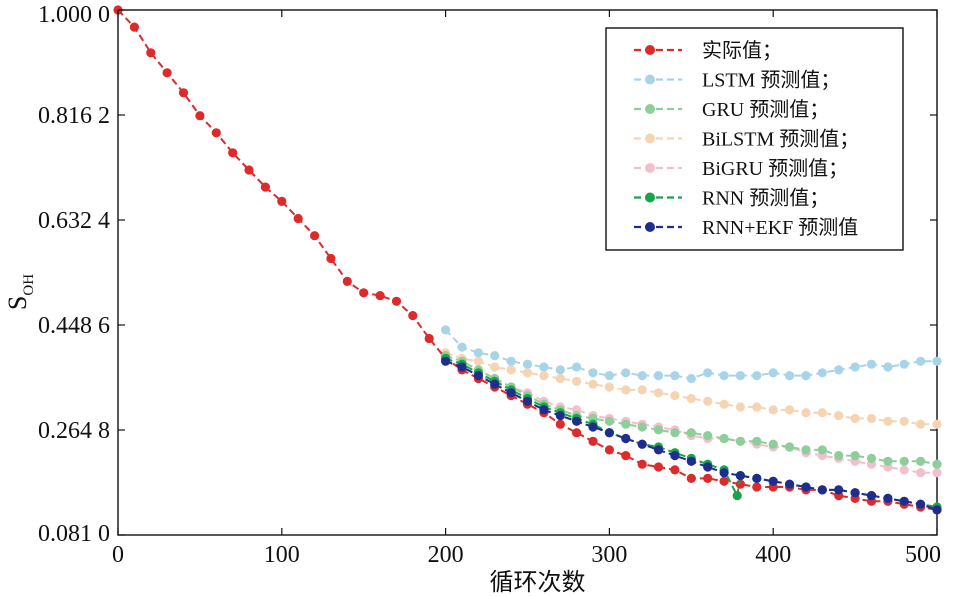 The height and width of the screenshot is (596, 957). What do you see at coordinates (780, 227) in the screenshot?
I see `legend-label: RNN+EKF 预测值` at bounding box center [780, 227].